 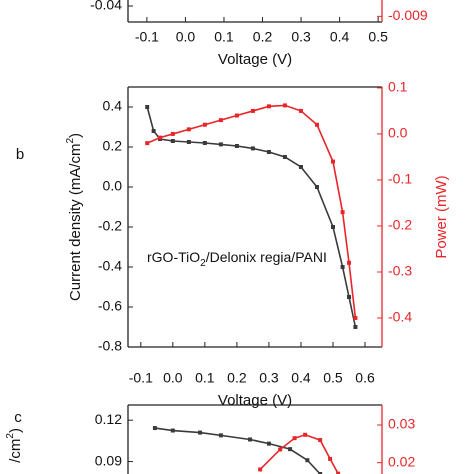 I want to click on y2-tick-label: -0.3, so click(x=400, y=271).